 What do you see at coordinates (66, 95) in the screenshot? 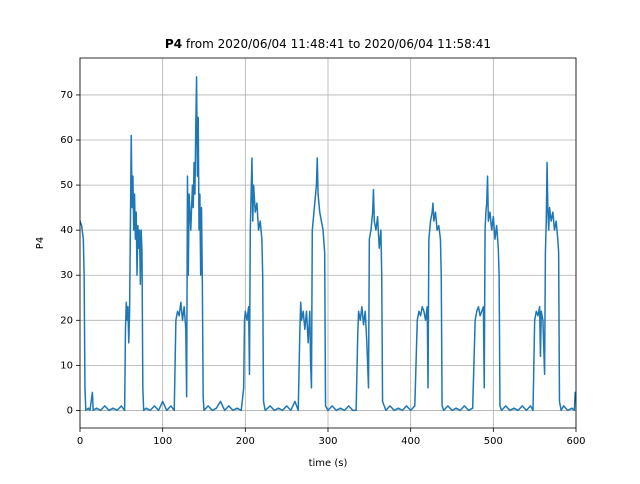
I see `y-tick-label: 70` at bounding box center [66, 95].